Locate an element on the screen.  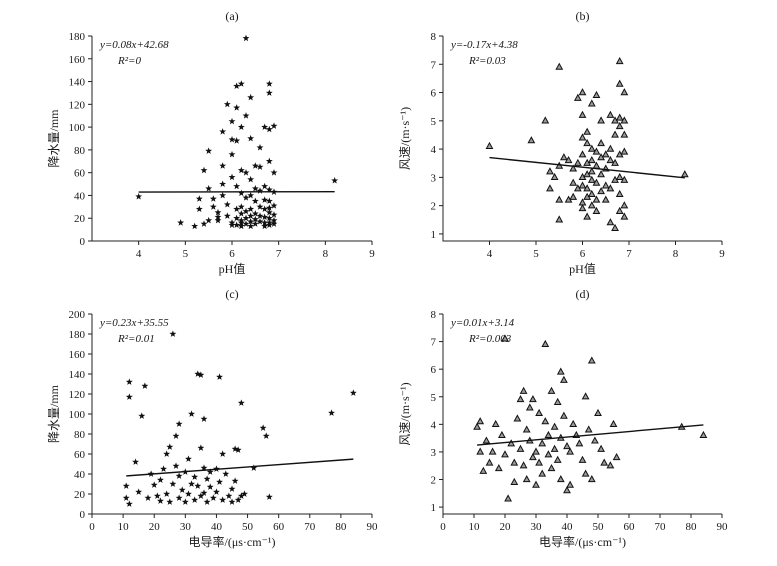
y-tick-label: 160 is located at coordinates (77, 60).